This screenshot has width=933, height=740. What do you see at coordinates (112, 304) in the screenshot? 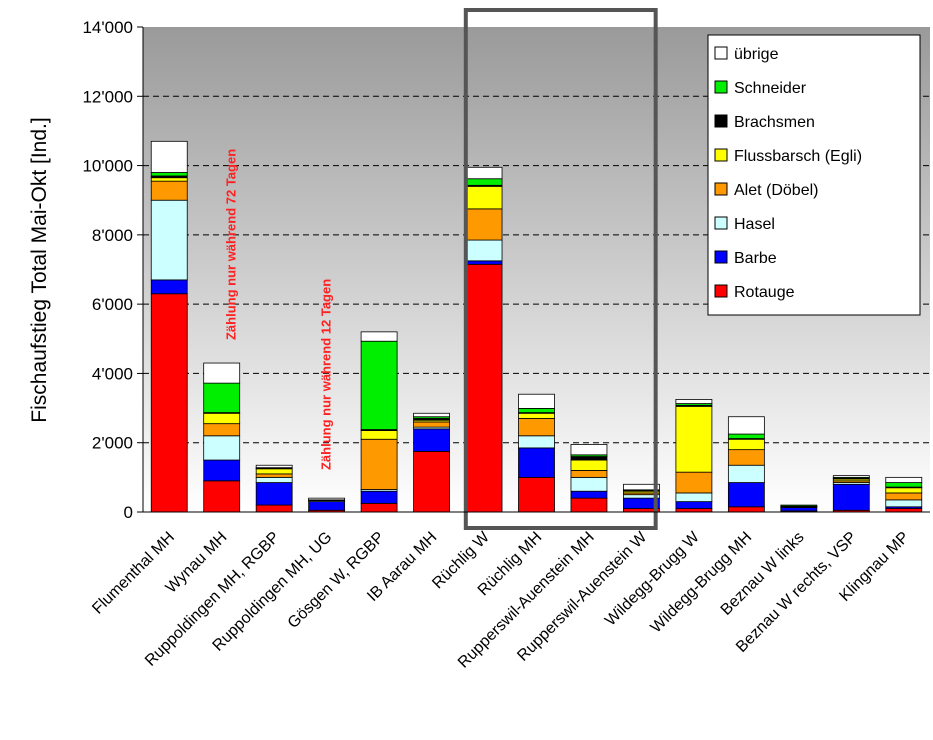
I see `y-tick-label: 6'000` at bounding box center [112, 304].